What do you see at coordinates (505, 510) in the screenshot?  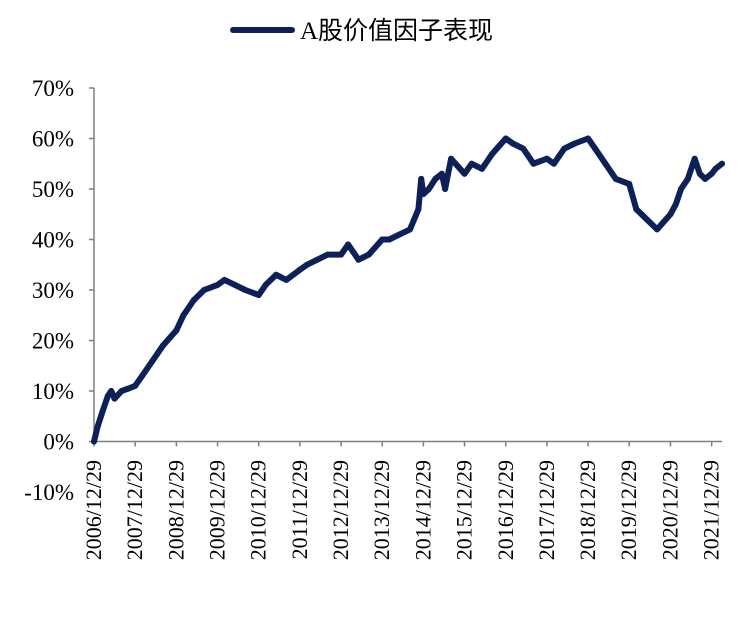 I see `x-tick-label: 2016/12/29` at bounding box center [505, 510].